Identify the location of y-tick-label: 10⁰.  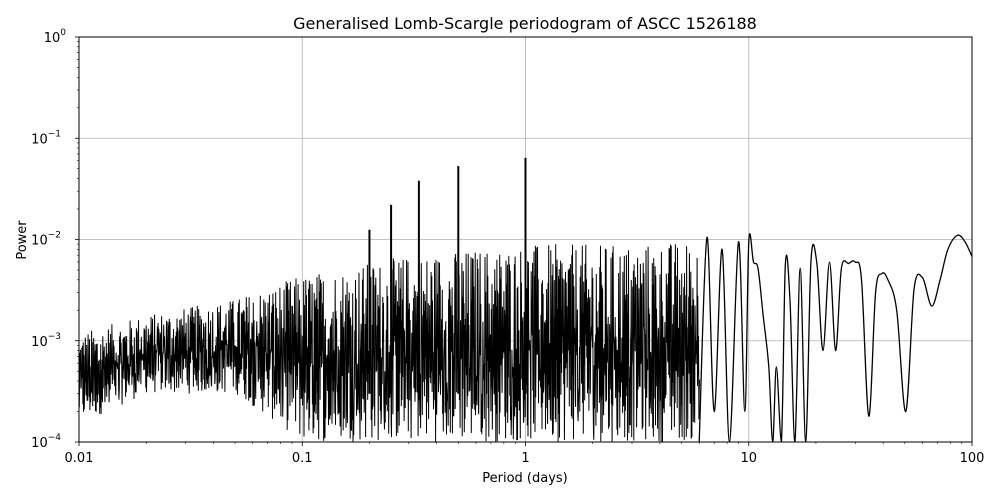
(55, 37).